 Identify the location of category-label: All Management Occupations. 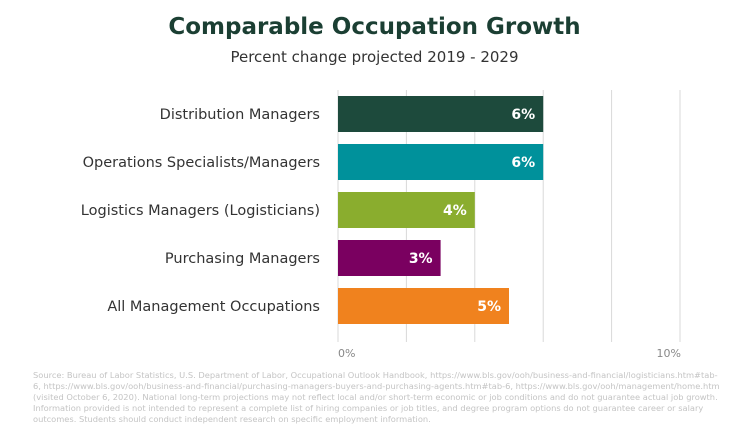
(213, 307).